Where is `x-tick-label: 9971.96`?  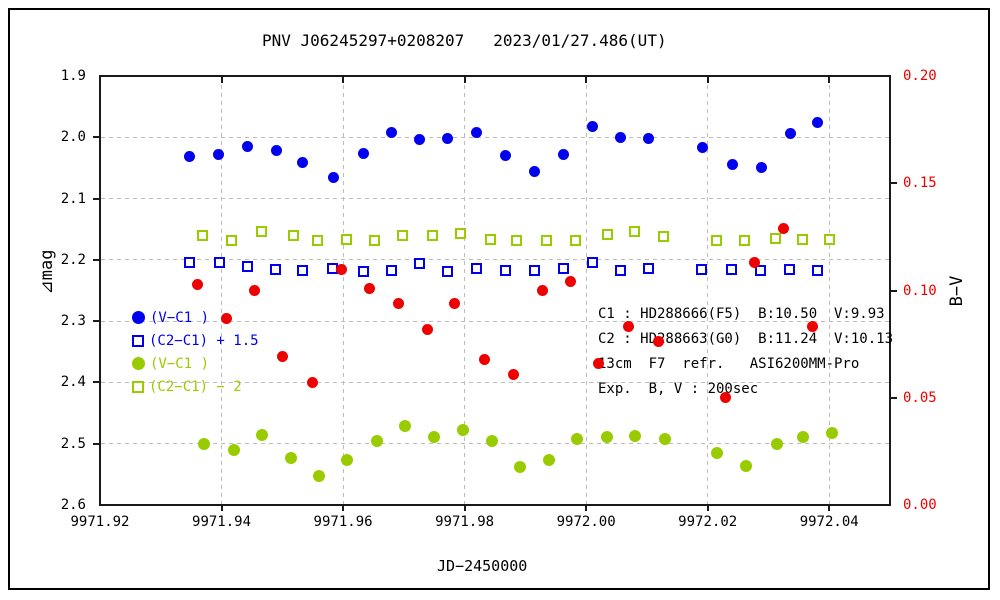 x-tick-label: 9971.96 is located at coordinates (343, 522).